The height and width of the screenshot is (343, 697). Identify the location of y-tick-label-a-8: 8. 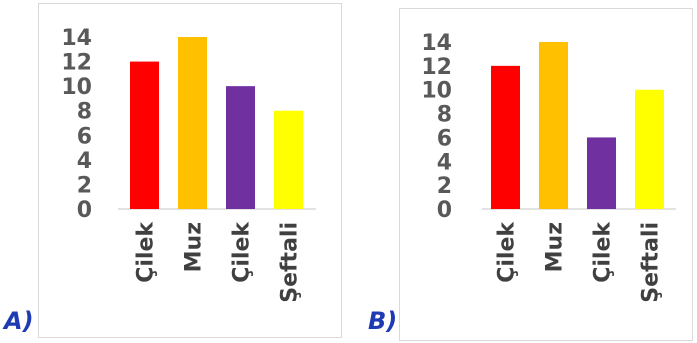
(84, 112).